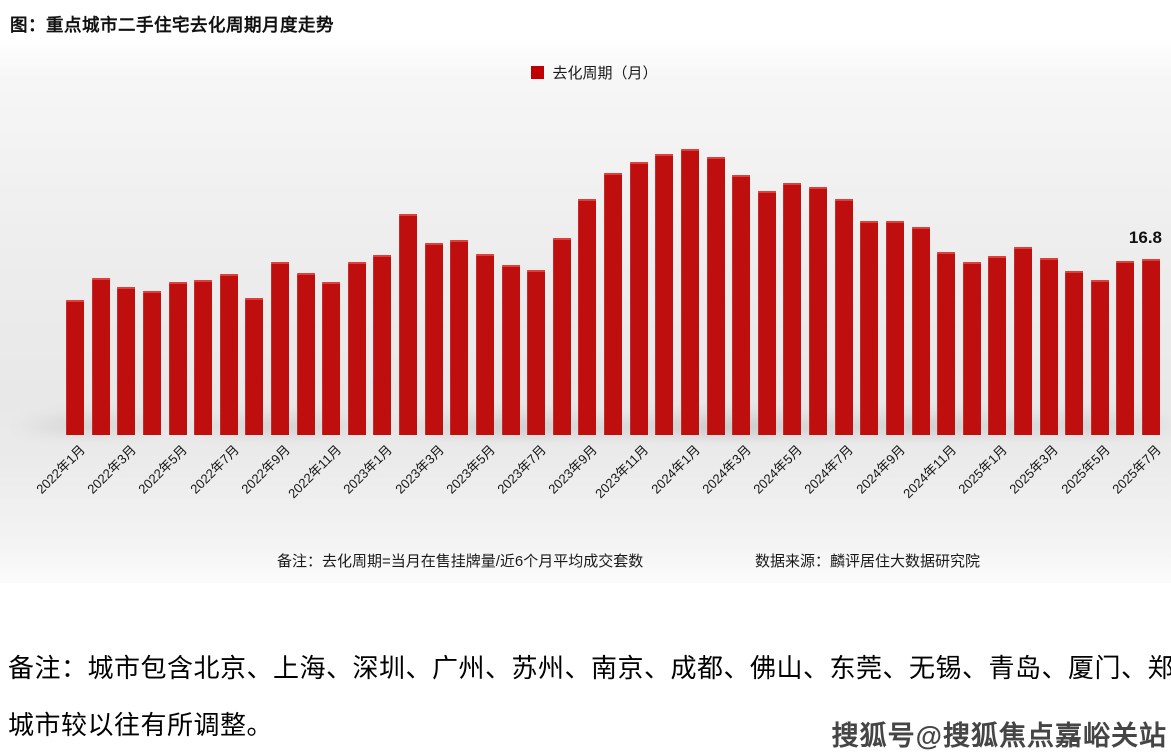 The height and width of the screenshot is (753, 1171). I want to click on x-axis-label: 2025年5月, so click(1085, 469).